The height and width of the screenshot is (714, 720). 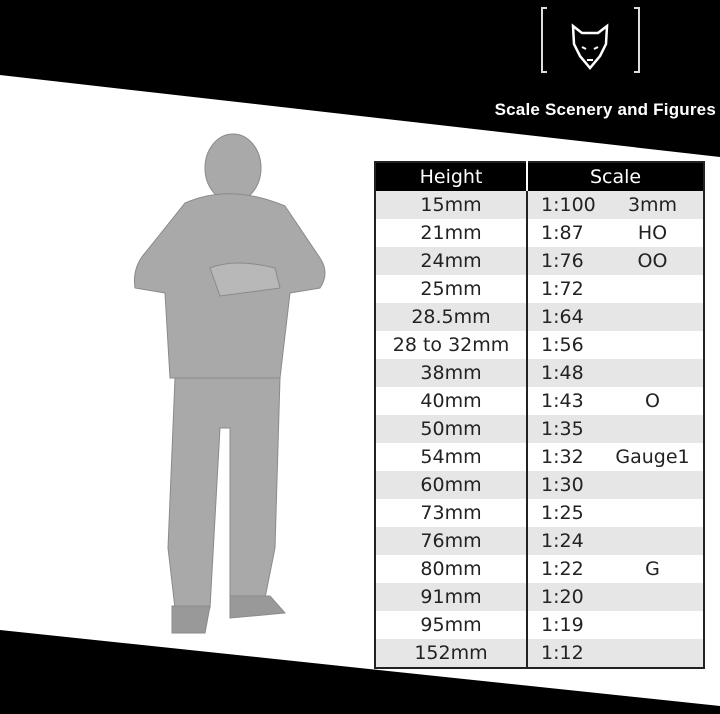 I want to click on ratio-cell: 1:19, so click(x=562, y=625).